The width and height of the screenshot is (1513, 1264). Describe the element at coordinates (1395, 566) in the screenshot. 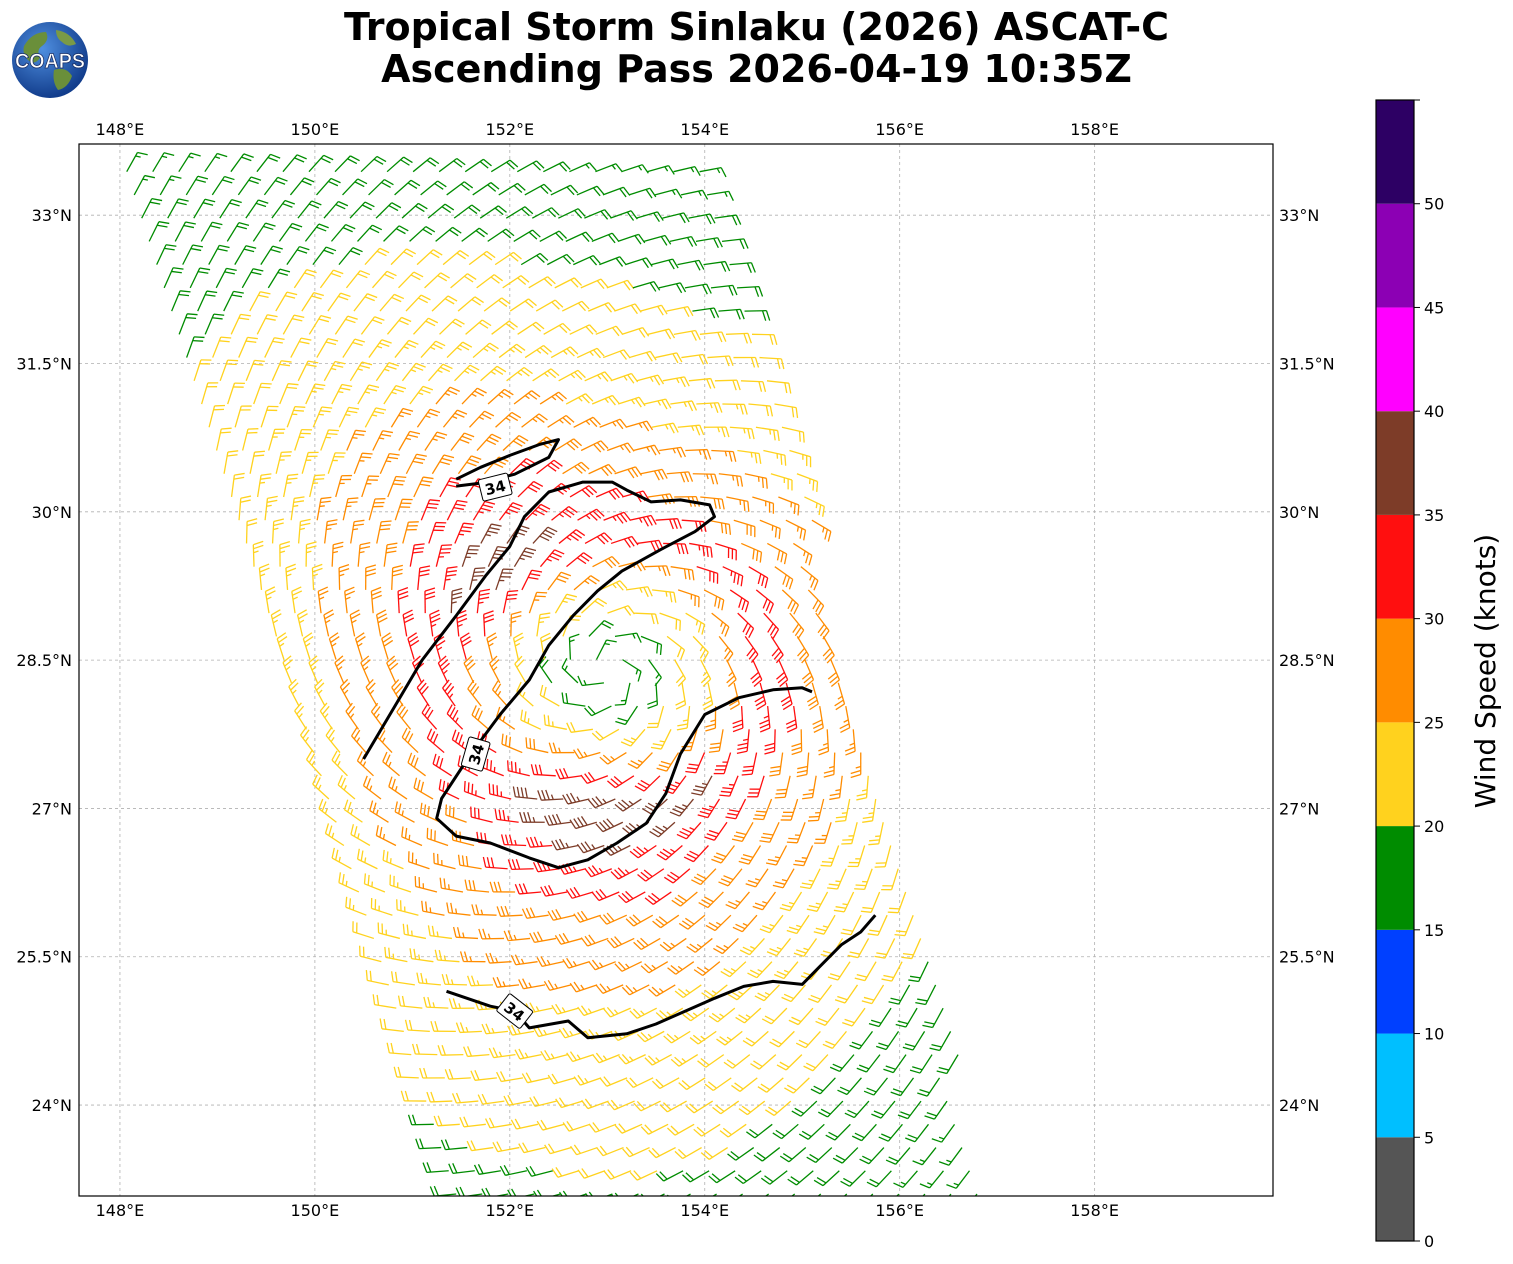

I see `colorbar-segment` at that location.